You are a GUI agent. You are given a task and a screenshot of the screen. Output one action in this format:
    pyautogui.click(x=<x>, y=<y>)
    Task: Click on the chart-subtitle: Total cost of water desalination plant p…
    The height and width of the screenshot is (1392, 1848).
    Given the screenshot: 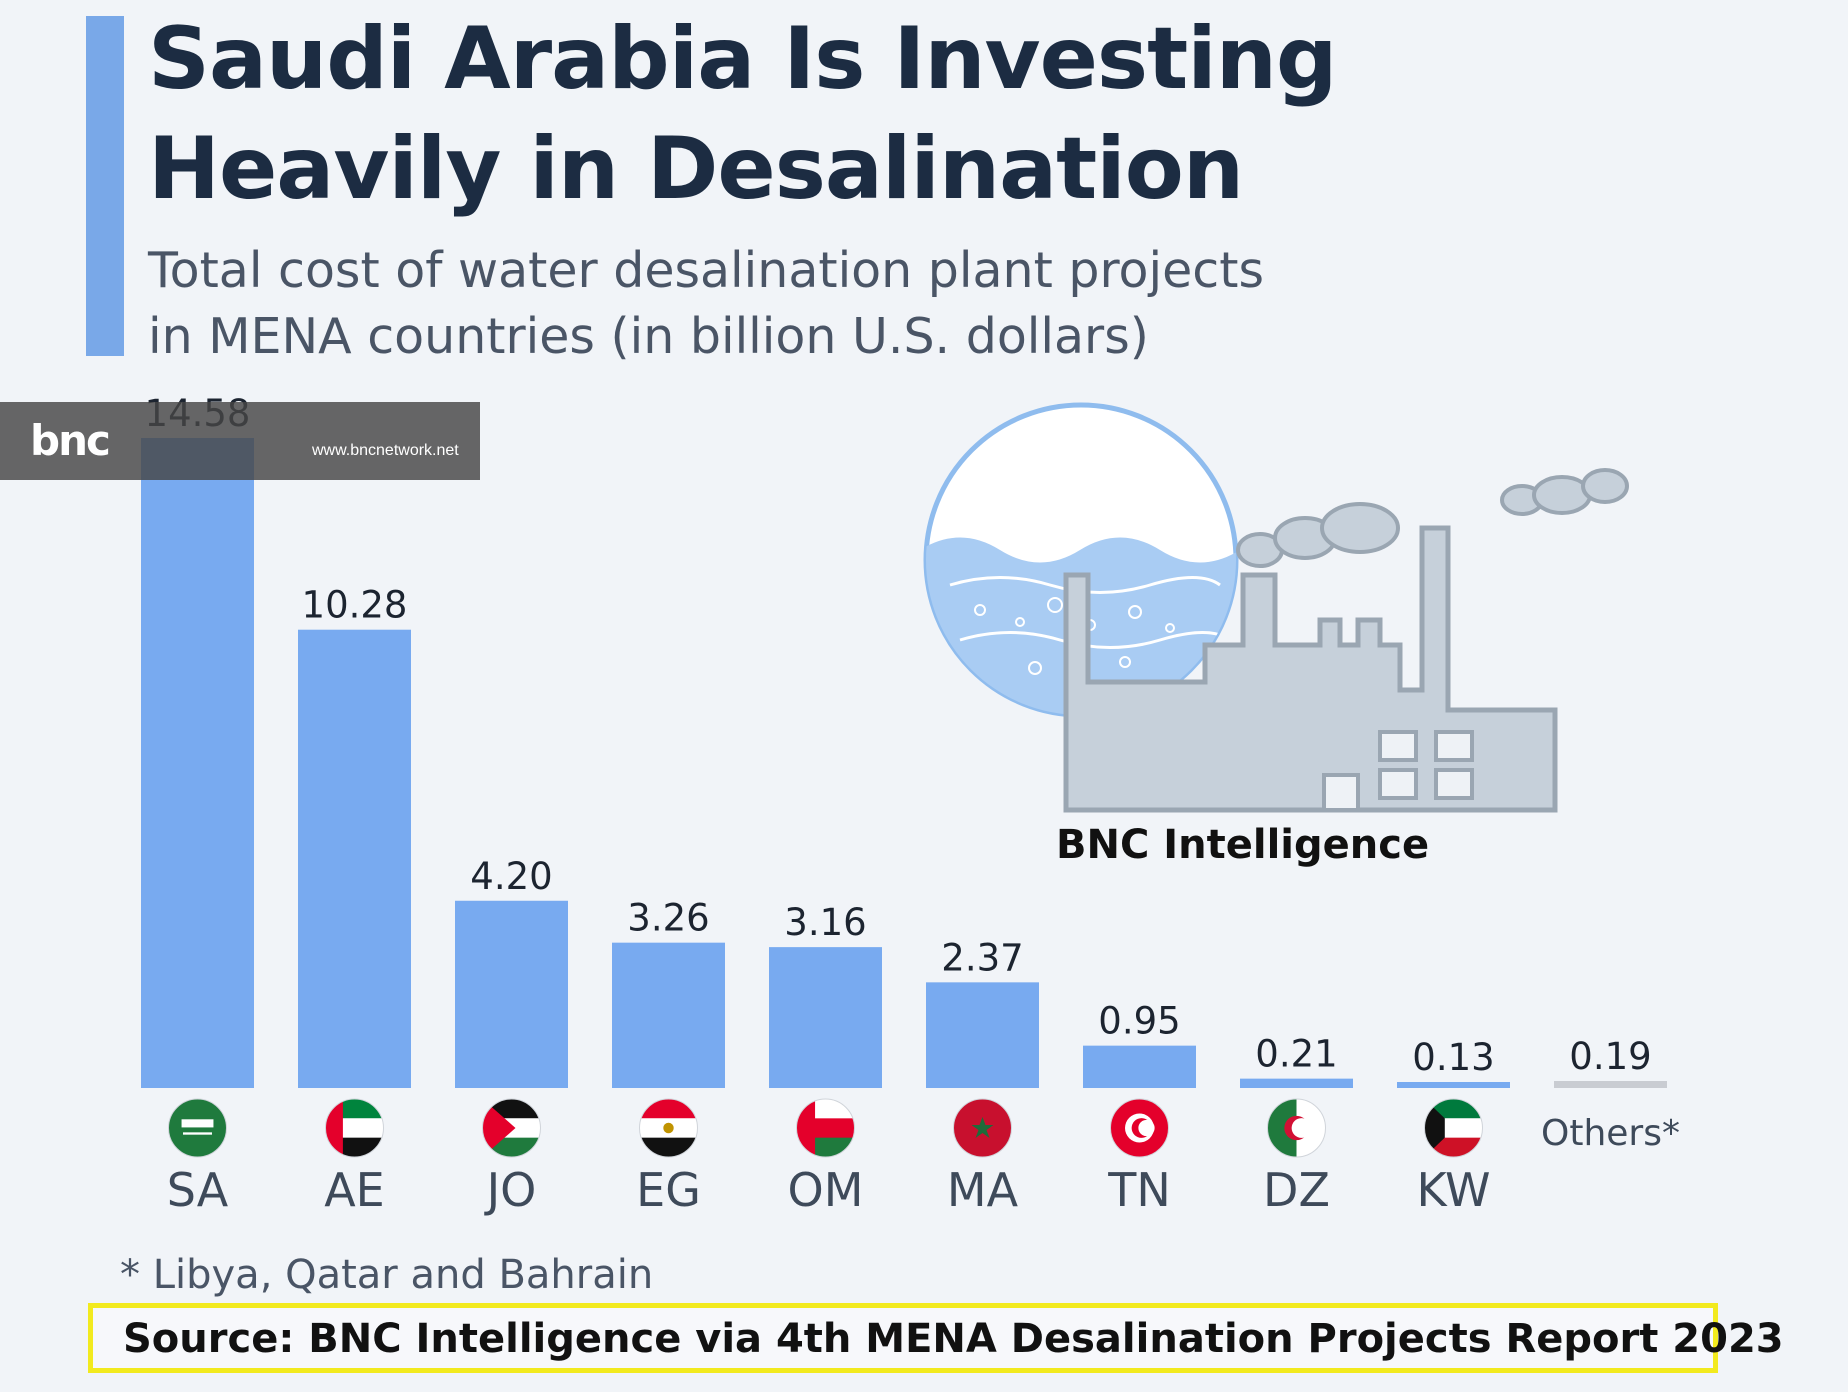 What is the action you would take?
    pyautogui.click(x=706, y=304)
    